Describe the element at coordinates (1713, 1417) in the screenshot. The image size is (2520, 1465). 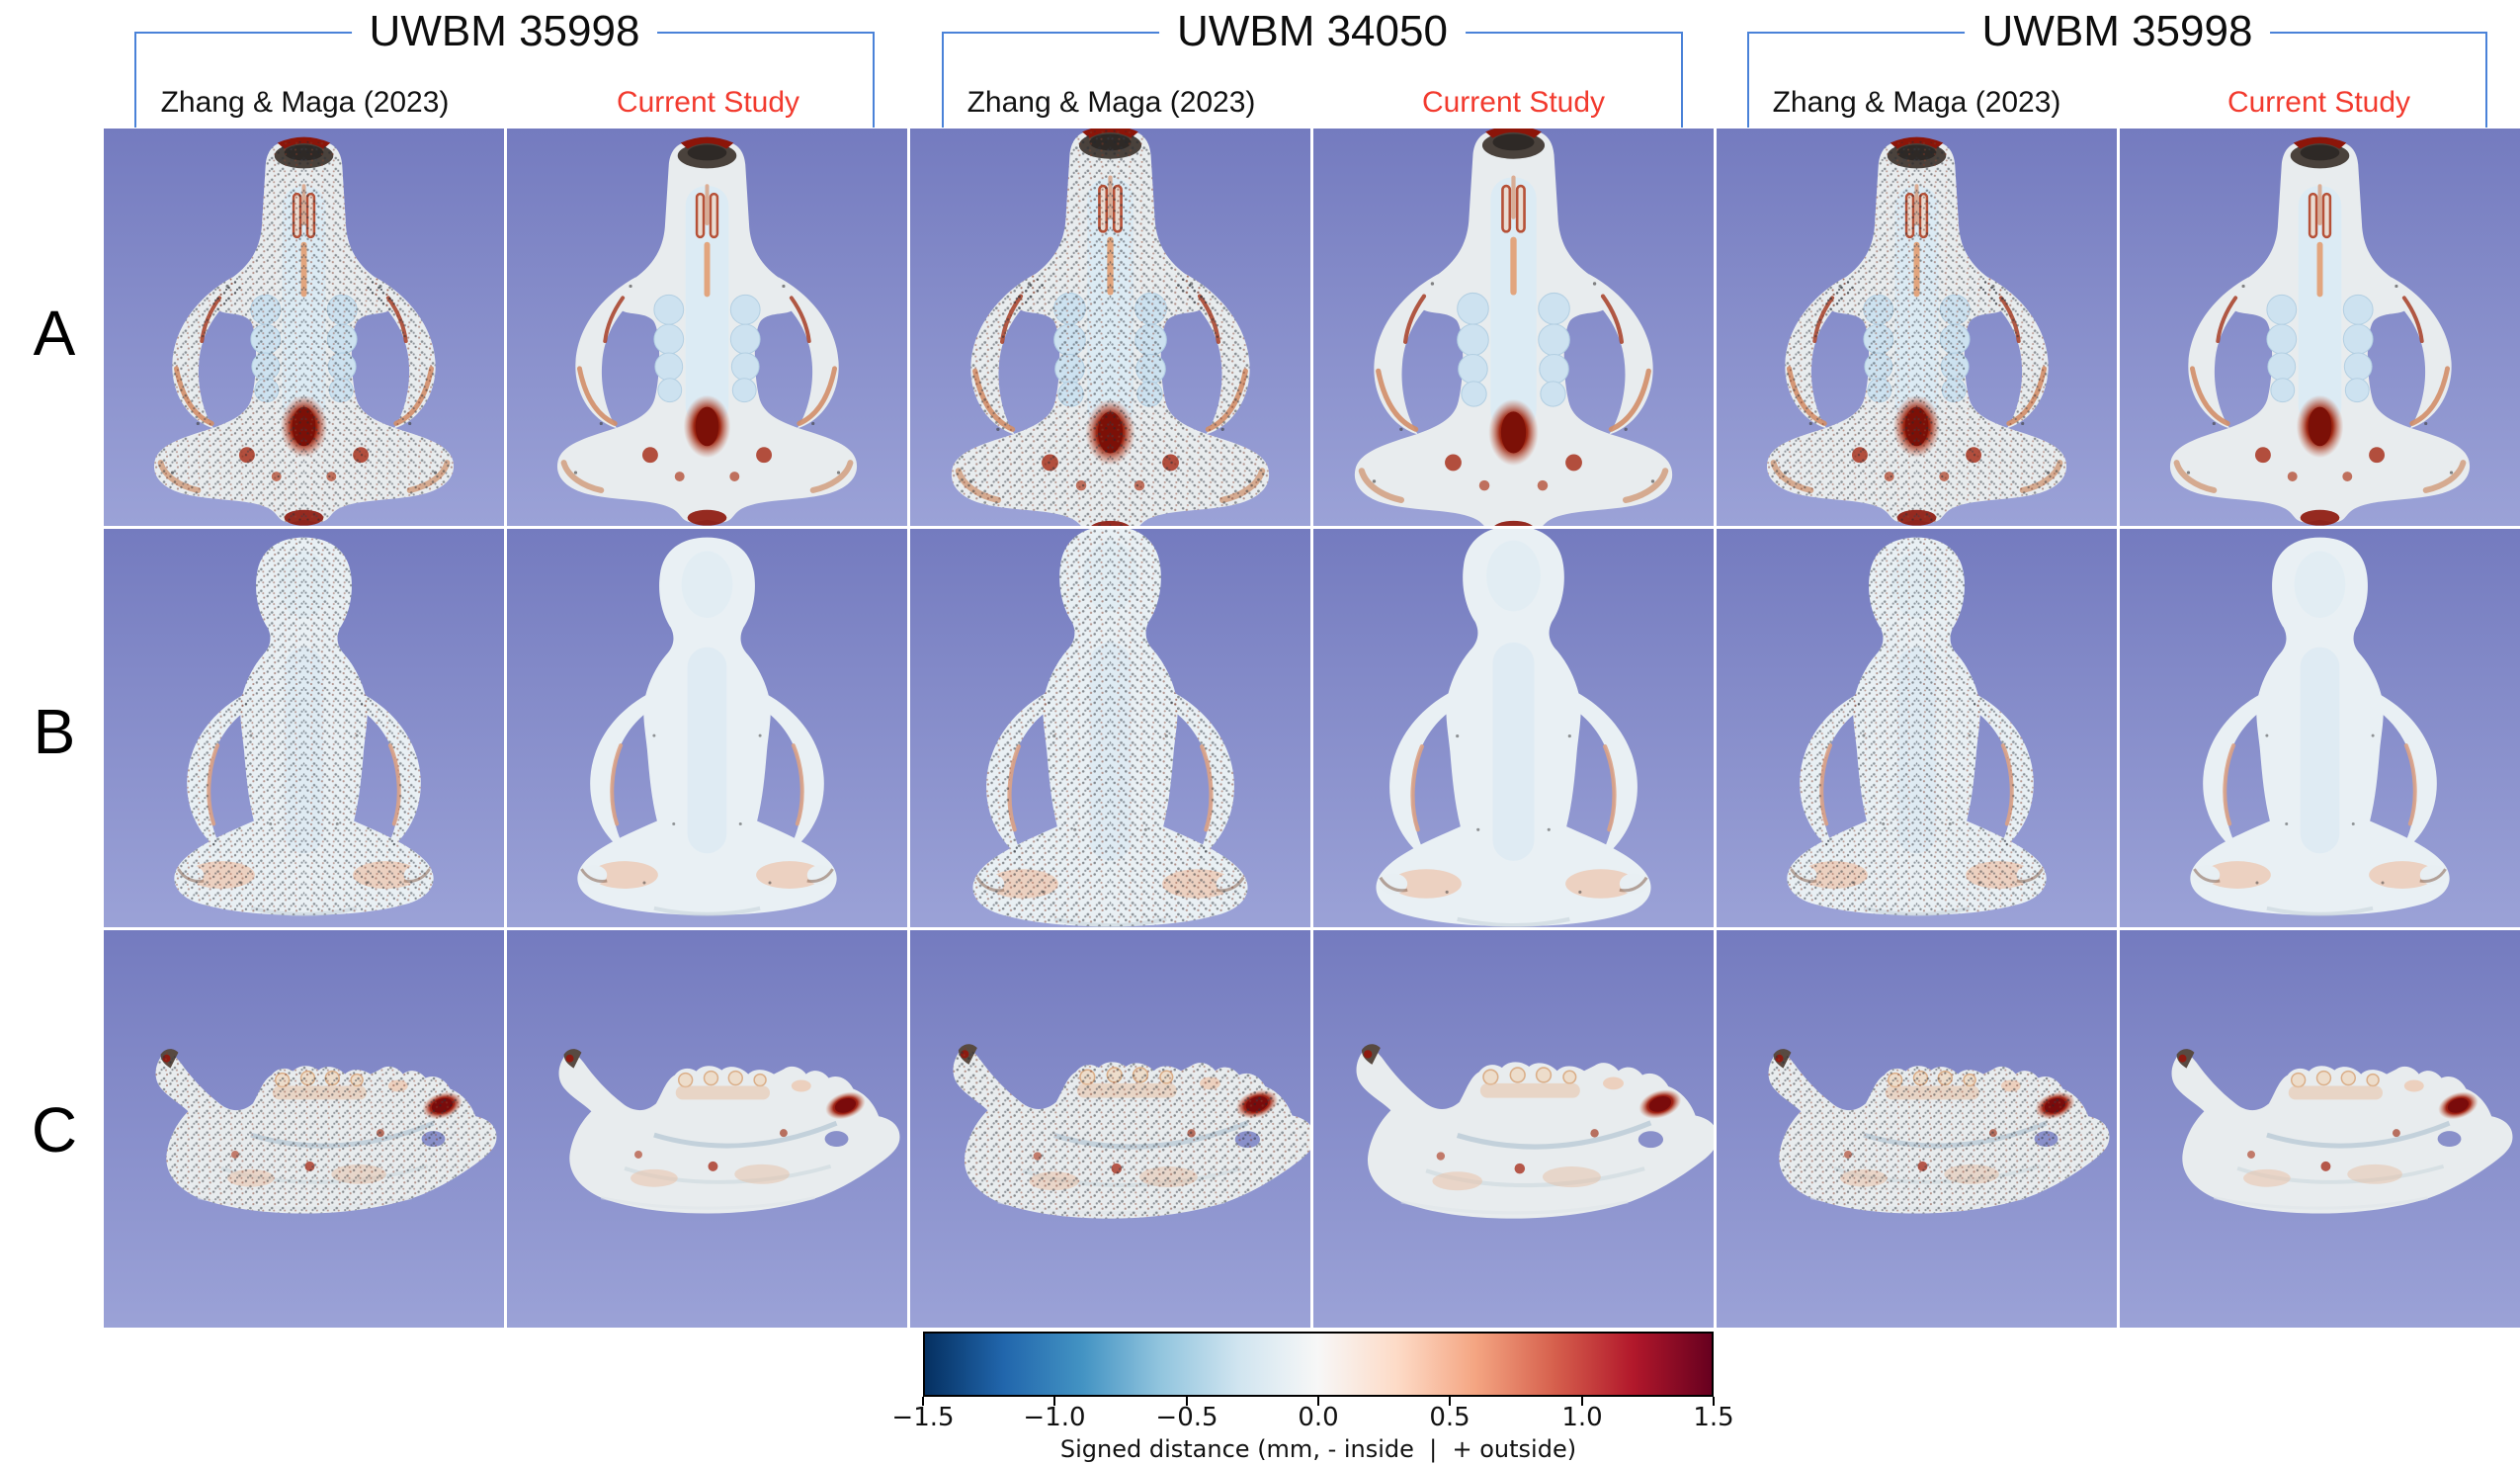
I see `colorbar-tick-label: 1.5` at that location.